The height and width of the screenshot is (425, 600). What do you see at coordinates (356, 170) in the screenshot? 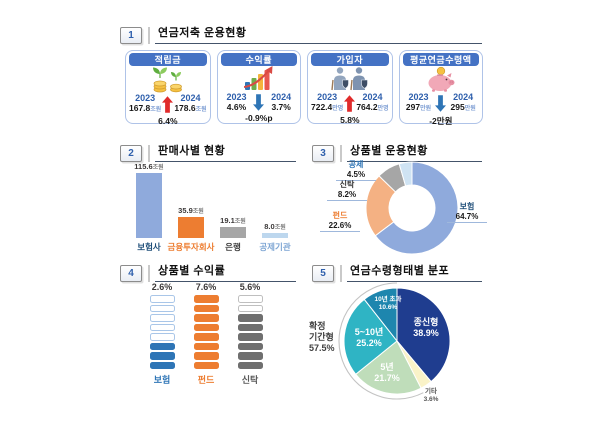
I see `donut-label-gongje: 공제 4.5%` at bounding box center [356, 170].